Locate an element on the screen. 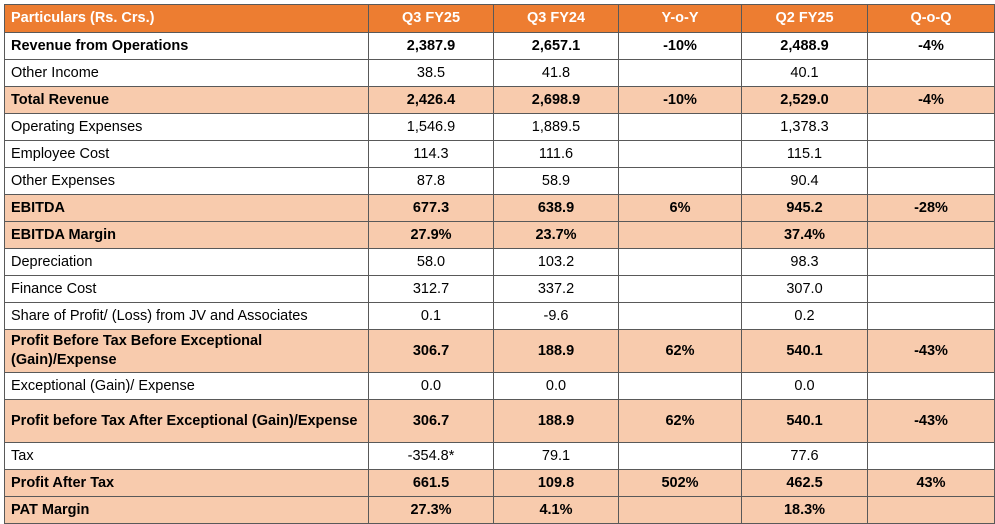 This screenshot has width=995, height=524. cell-q2fy25: 98.3 is located at coordinates (804, 262).